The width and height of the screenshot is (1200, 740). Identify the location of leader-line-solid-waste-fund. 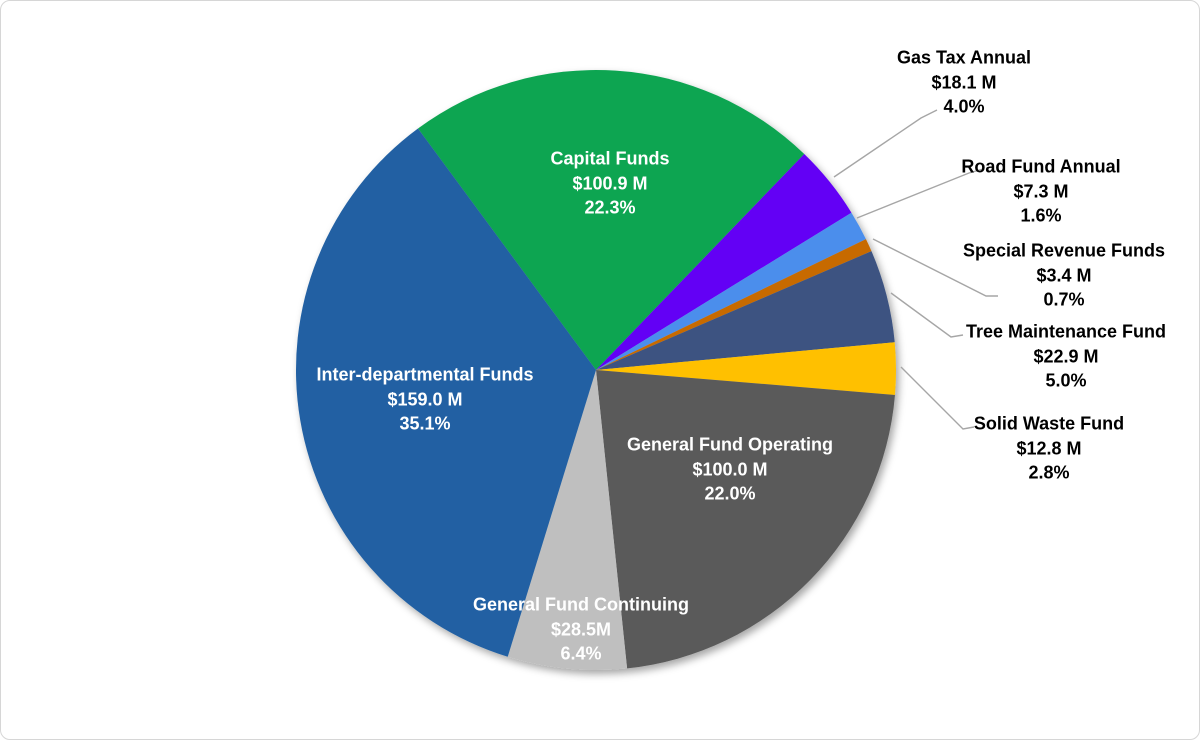
(937, 398).